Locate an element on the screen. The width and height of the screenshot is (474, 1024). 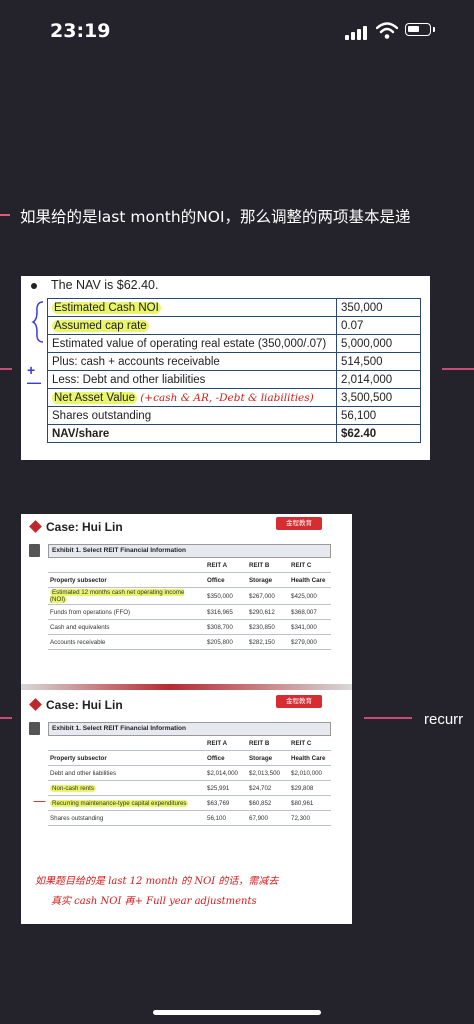
cellular-signal-icon is located at coordinates (357, 32).